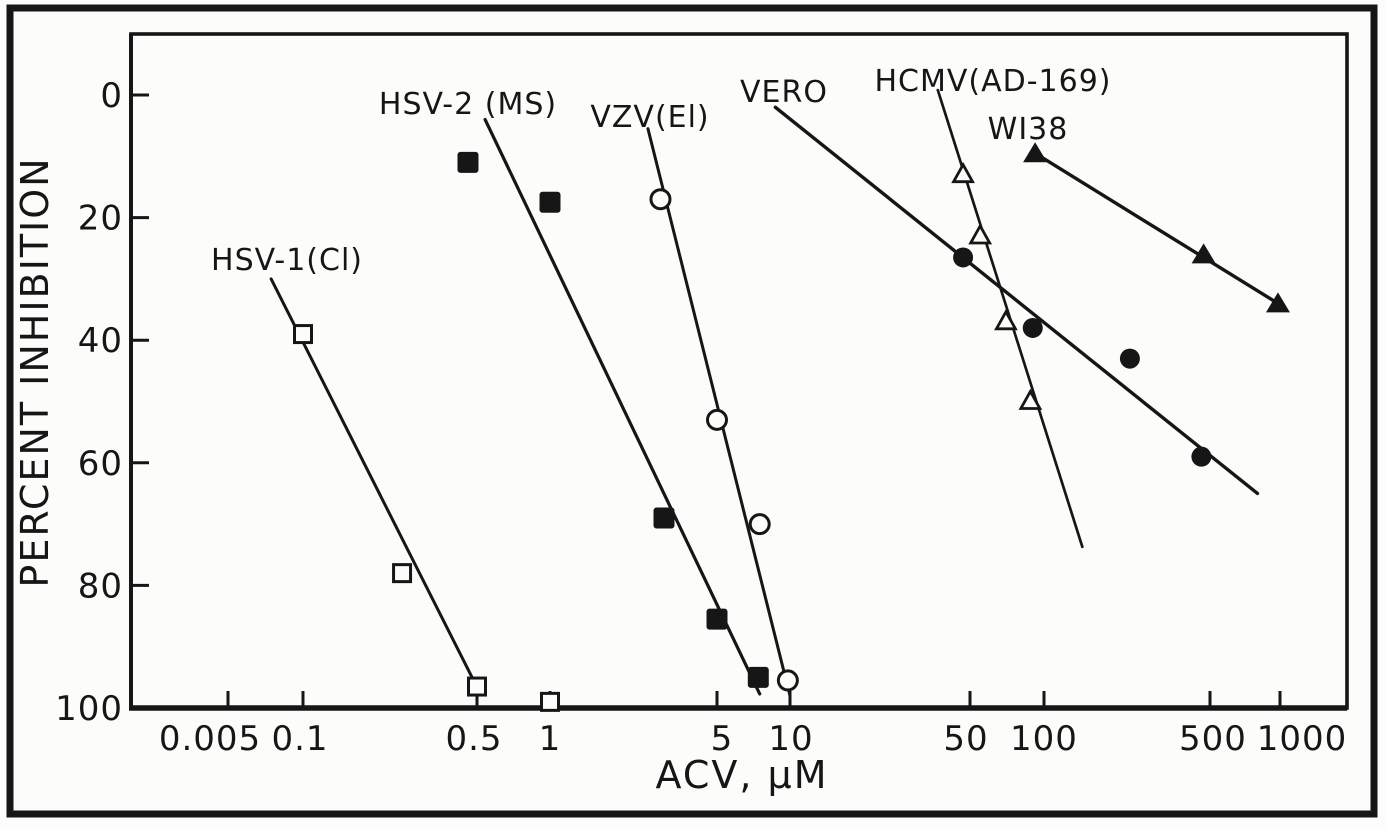 This screenshot has width=1386, height=828. What do you see at coordinates (287, 260) in the screenshot?
I see `series-label-hsv-1-cl: HSV-1(Cl)` at bounding box center [287, 260].